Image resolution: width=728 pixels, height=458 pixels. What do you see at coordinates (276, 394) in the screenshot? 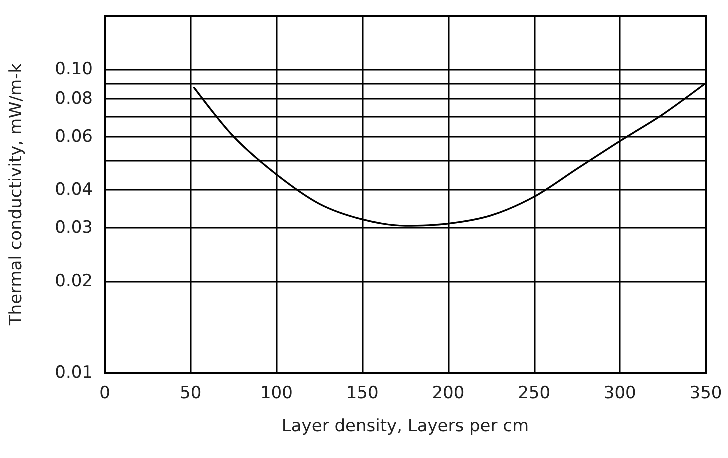
I see `x-tick-label: 100` at bounding box center [276, 394].